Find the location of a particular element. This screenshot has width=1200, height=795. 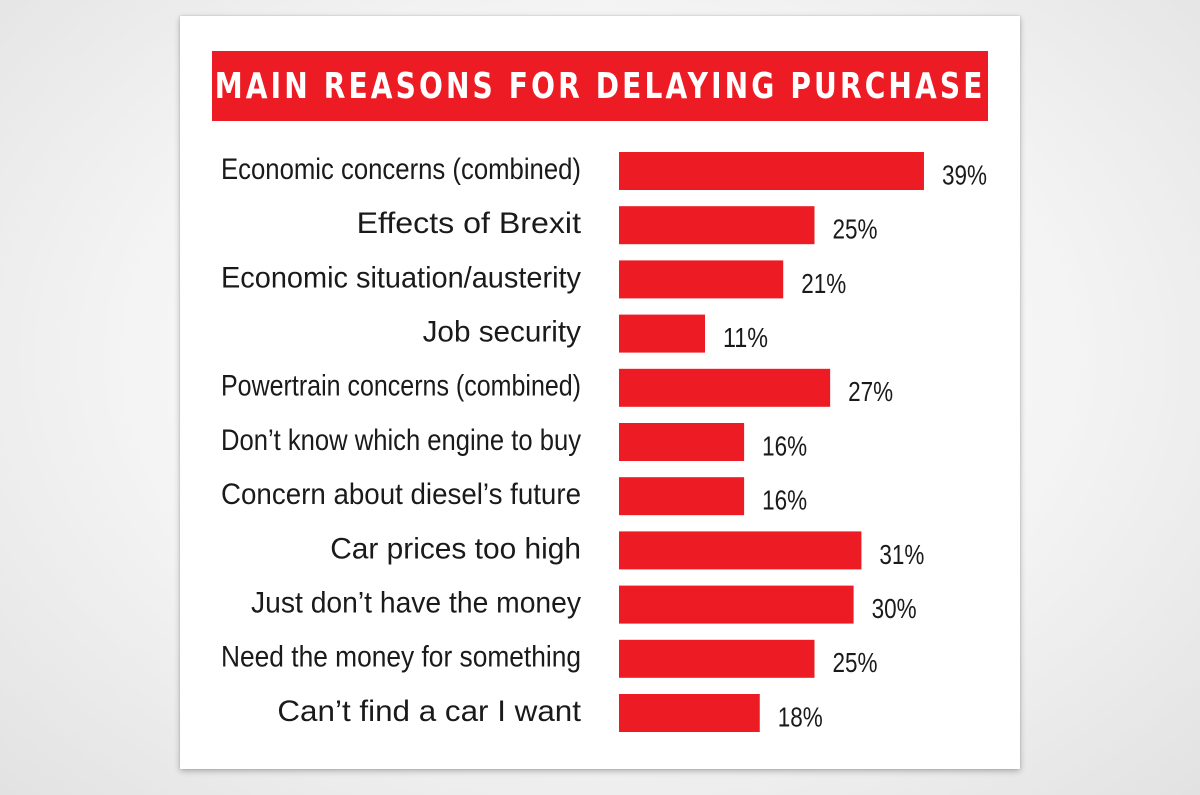

bar-can-t-find-a-car-i-want is located at coordinates (689, 713).